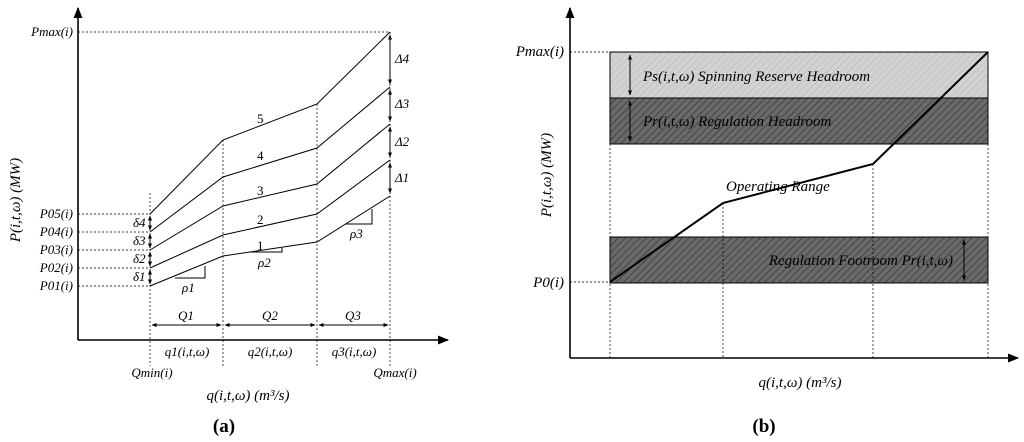 The height and width of the screenshot is (442, 1024). Describe the element at coordinates (56, 267) in the screenshot. I see `p0-label-2: P02(i)` at that location.